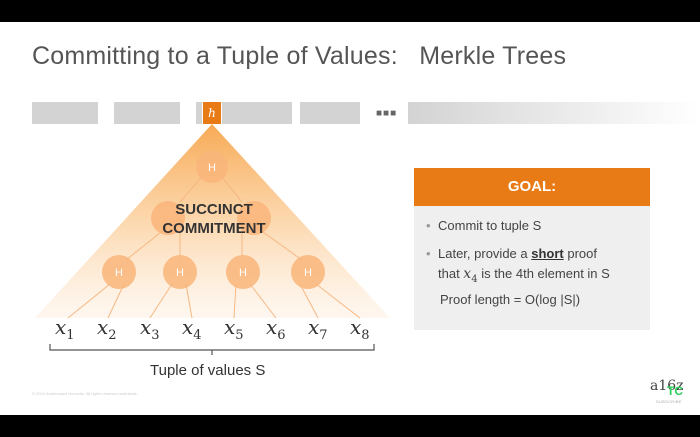 The width and height of the screenshot is (700, 437). What do you see at coordinates (532, 187) in the screenshot?
I see `goal-heading: GOAL:` at bounding box center [532, 187].